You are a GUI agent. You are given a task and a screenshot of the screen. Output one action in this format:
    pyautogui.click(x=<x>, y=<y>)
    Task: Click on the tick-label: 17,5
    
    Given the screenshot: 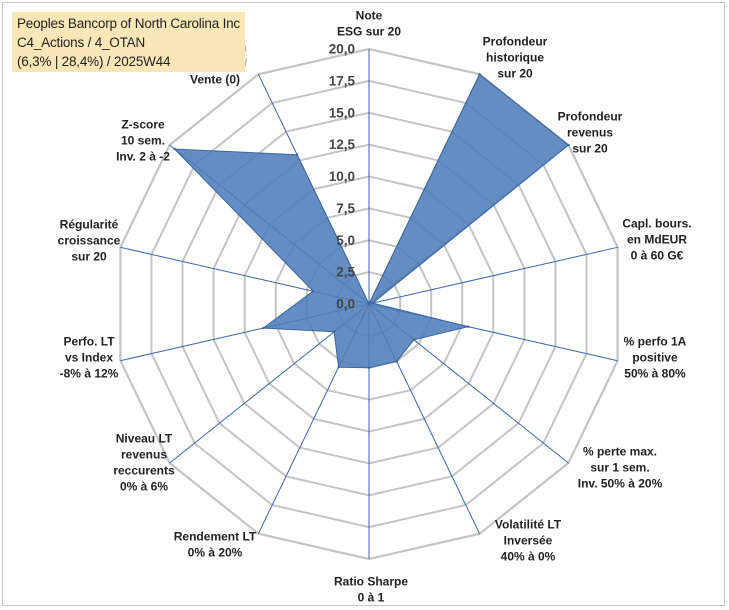 What is the action you would take?
    pyautogui.click(x=342, y=80)
    